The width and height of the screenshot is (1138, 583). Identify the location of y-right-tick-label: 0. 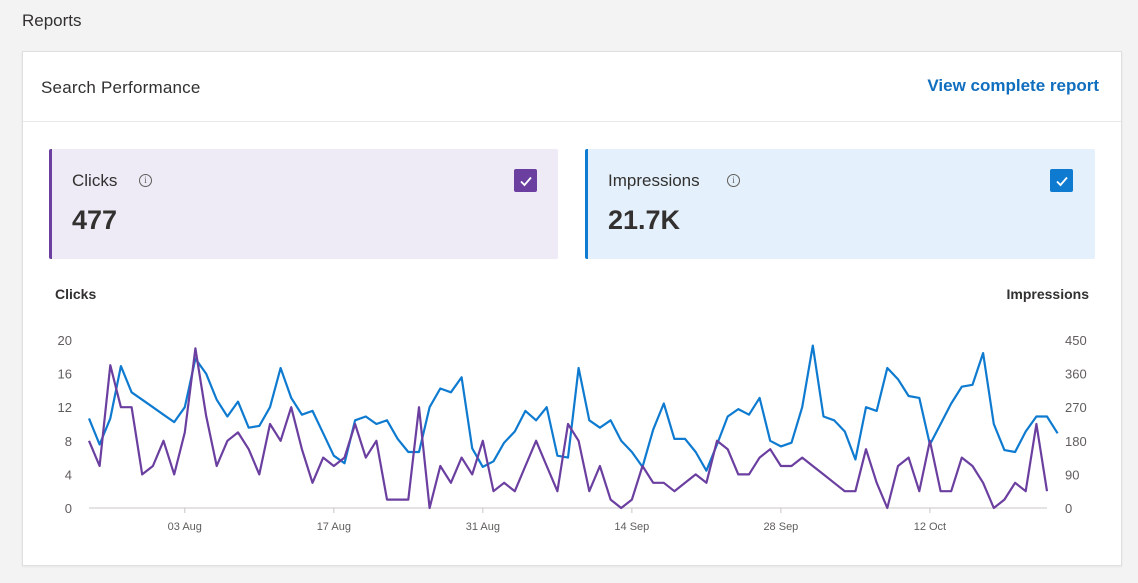
(1068, 508).